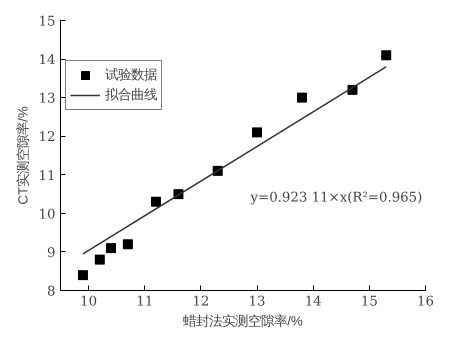 The width and height of the screenshot is (451, 345). I want to click on y-tick-label: 9, so click(51, 253).